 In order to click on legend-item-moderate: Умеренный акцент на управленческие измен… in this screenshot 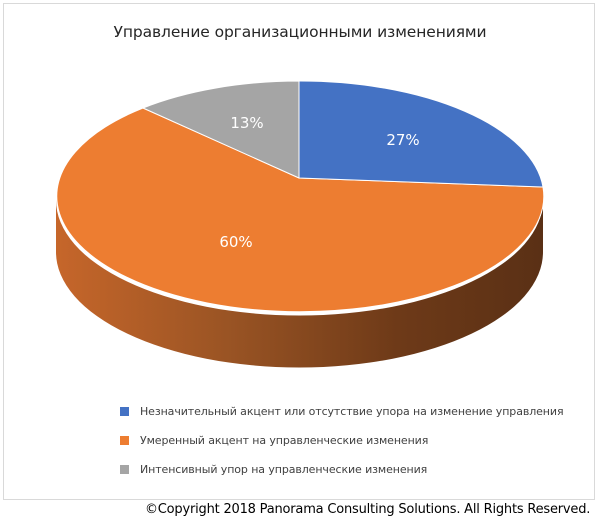, I will do `click(341, 440)`.